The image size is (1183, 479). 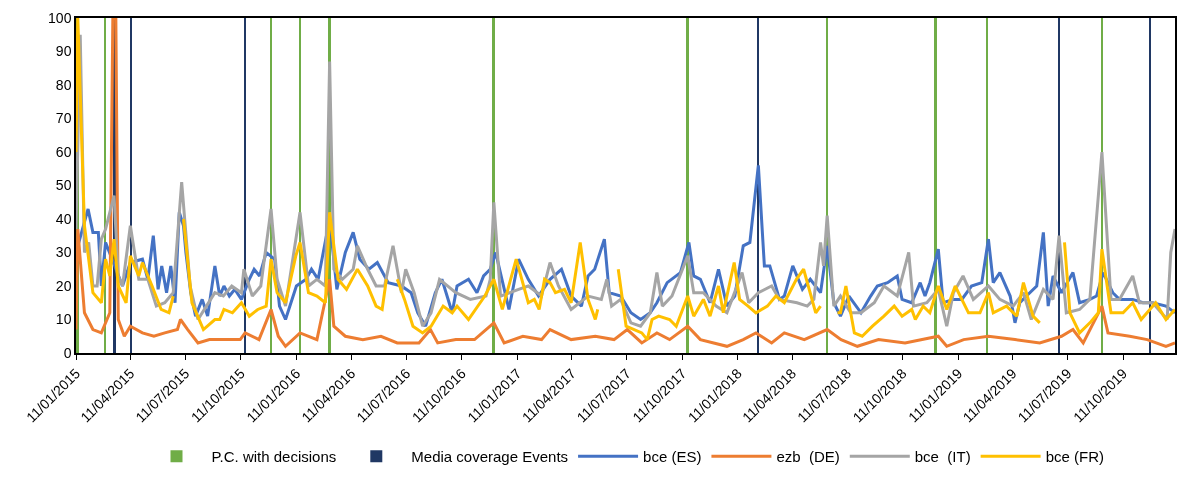 I want to click on legend-label: bce (IT), so click(x=942, y=457).